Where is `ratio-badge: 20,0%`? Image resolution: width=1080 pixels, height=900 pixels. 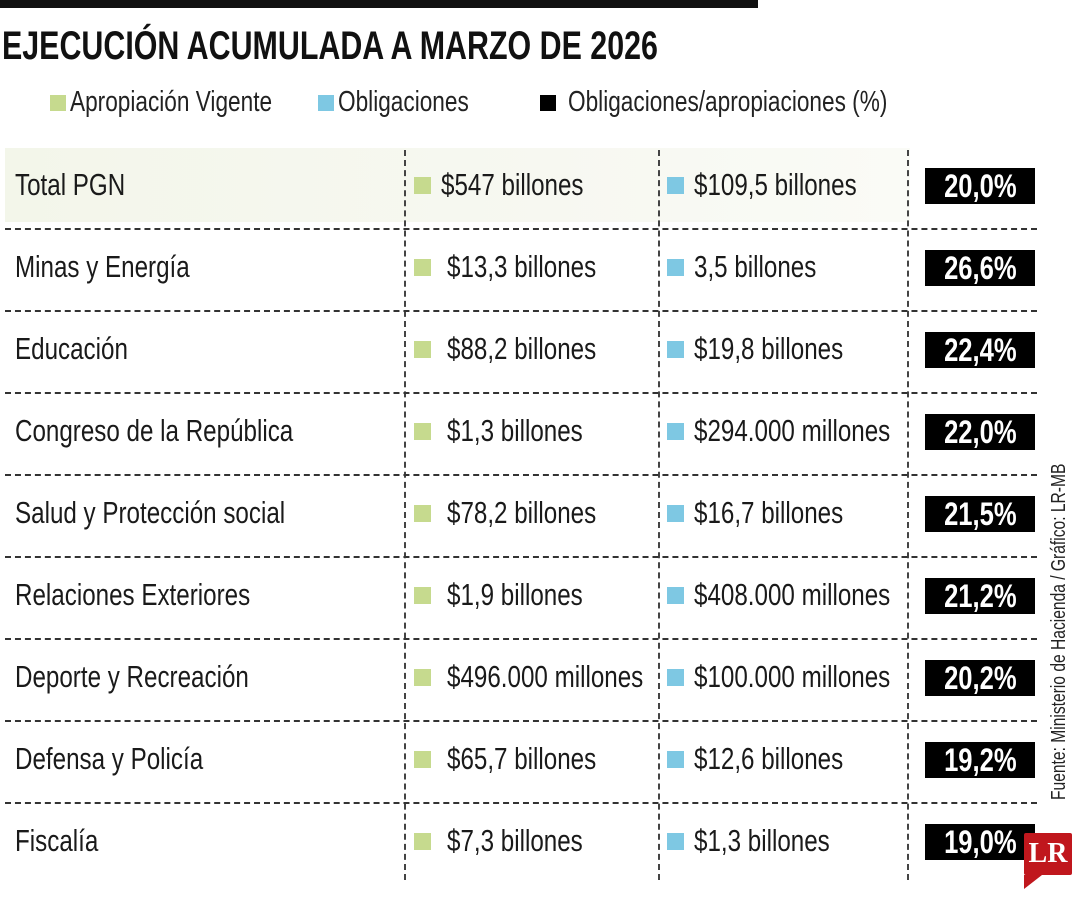
ratio-badge: 20,0% is located at coordinates (980, 186).